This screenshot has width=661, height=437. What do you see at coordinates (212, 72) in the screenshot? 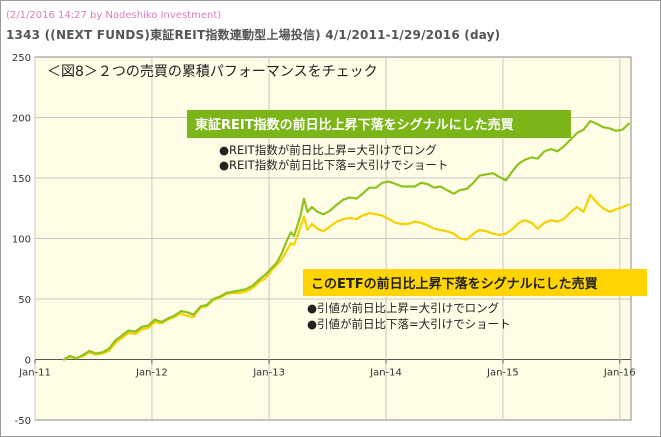
I see `panel-title: ＜図8＞２つの売買の累積パフォーマンスをチェック` at bounding box center [212, 72].